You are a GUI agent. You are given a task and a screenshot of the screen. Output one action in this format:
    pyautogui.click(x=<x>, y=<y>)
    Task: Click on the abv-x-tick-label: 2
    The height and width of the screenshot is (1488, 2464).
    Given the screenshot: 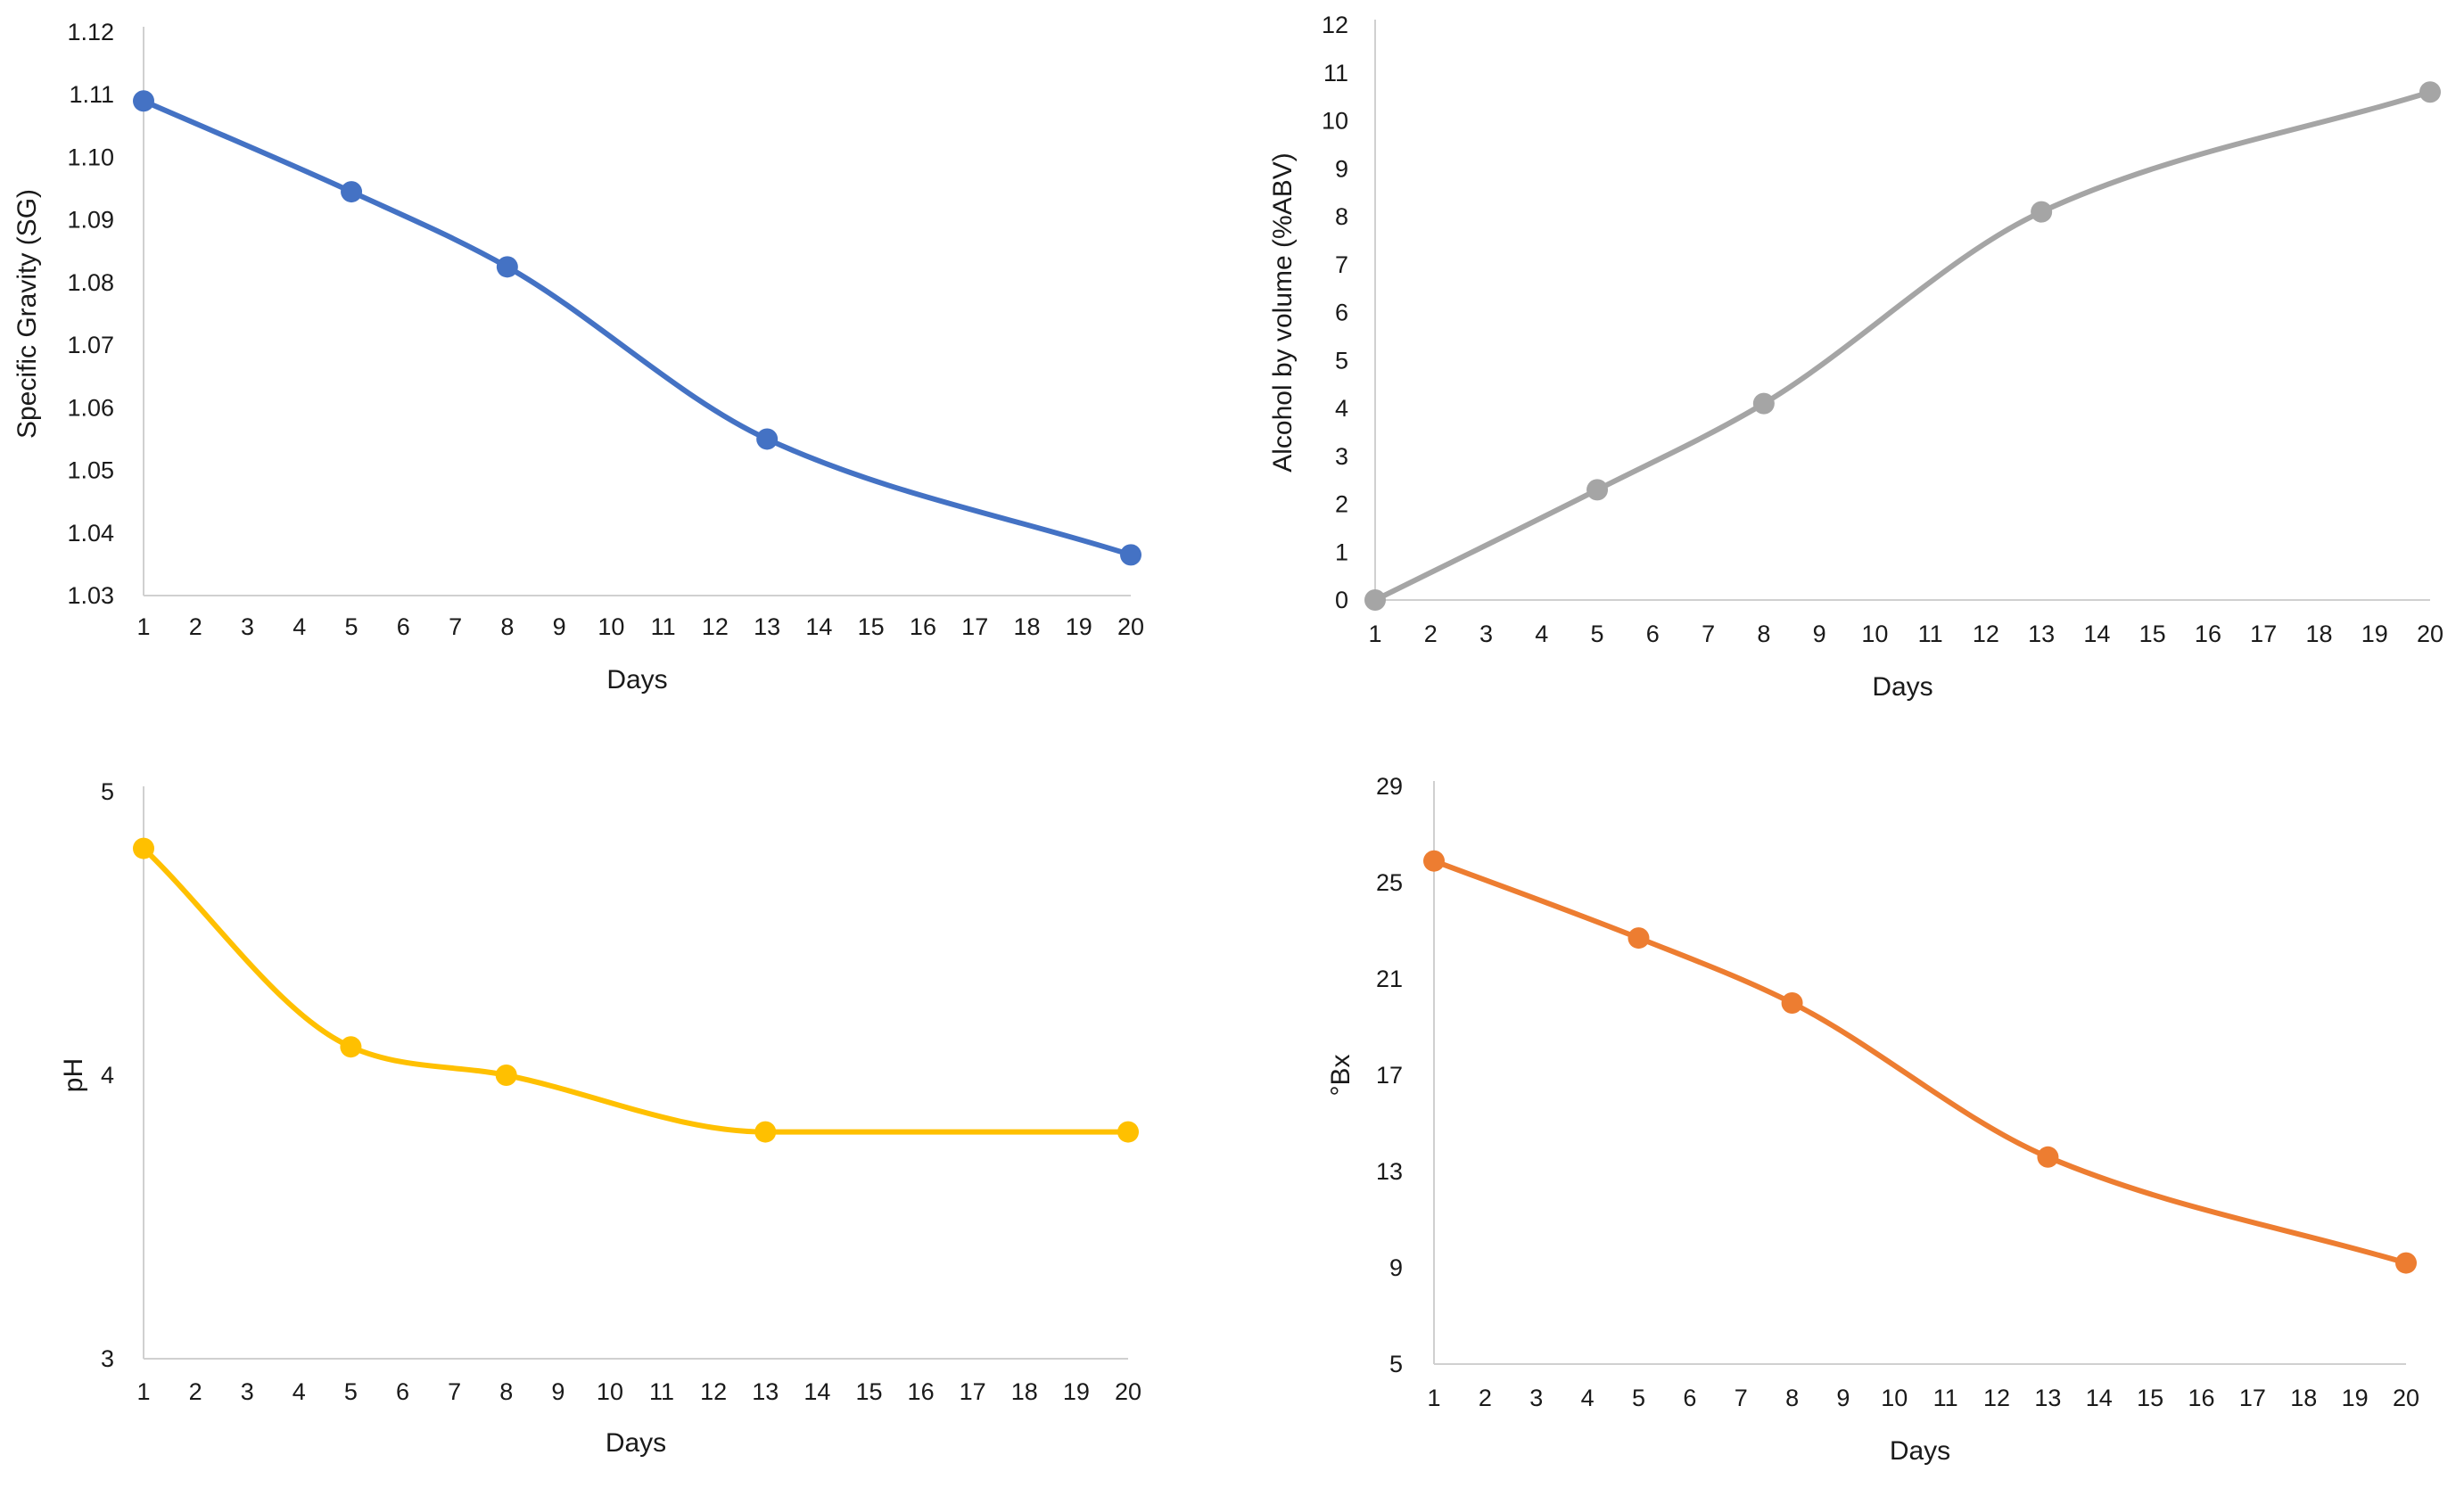 What is the action you would take?
    pyautogui.click(x=1431, y=634)
    